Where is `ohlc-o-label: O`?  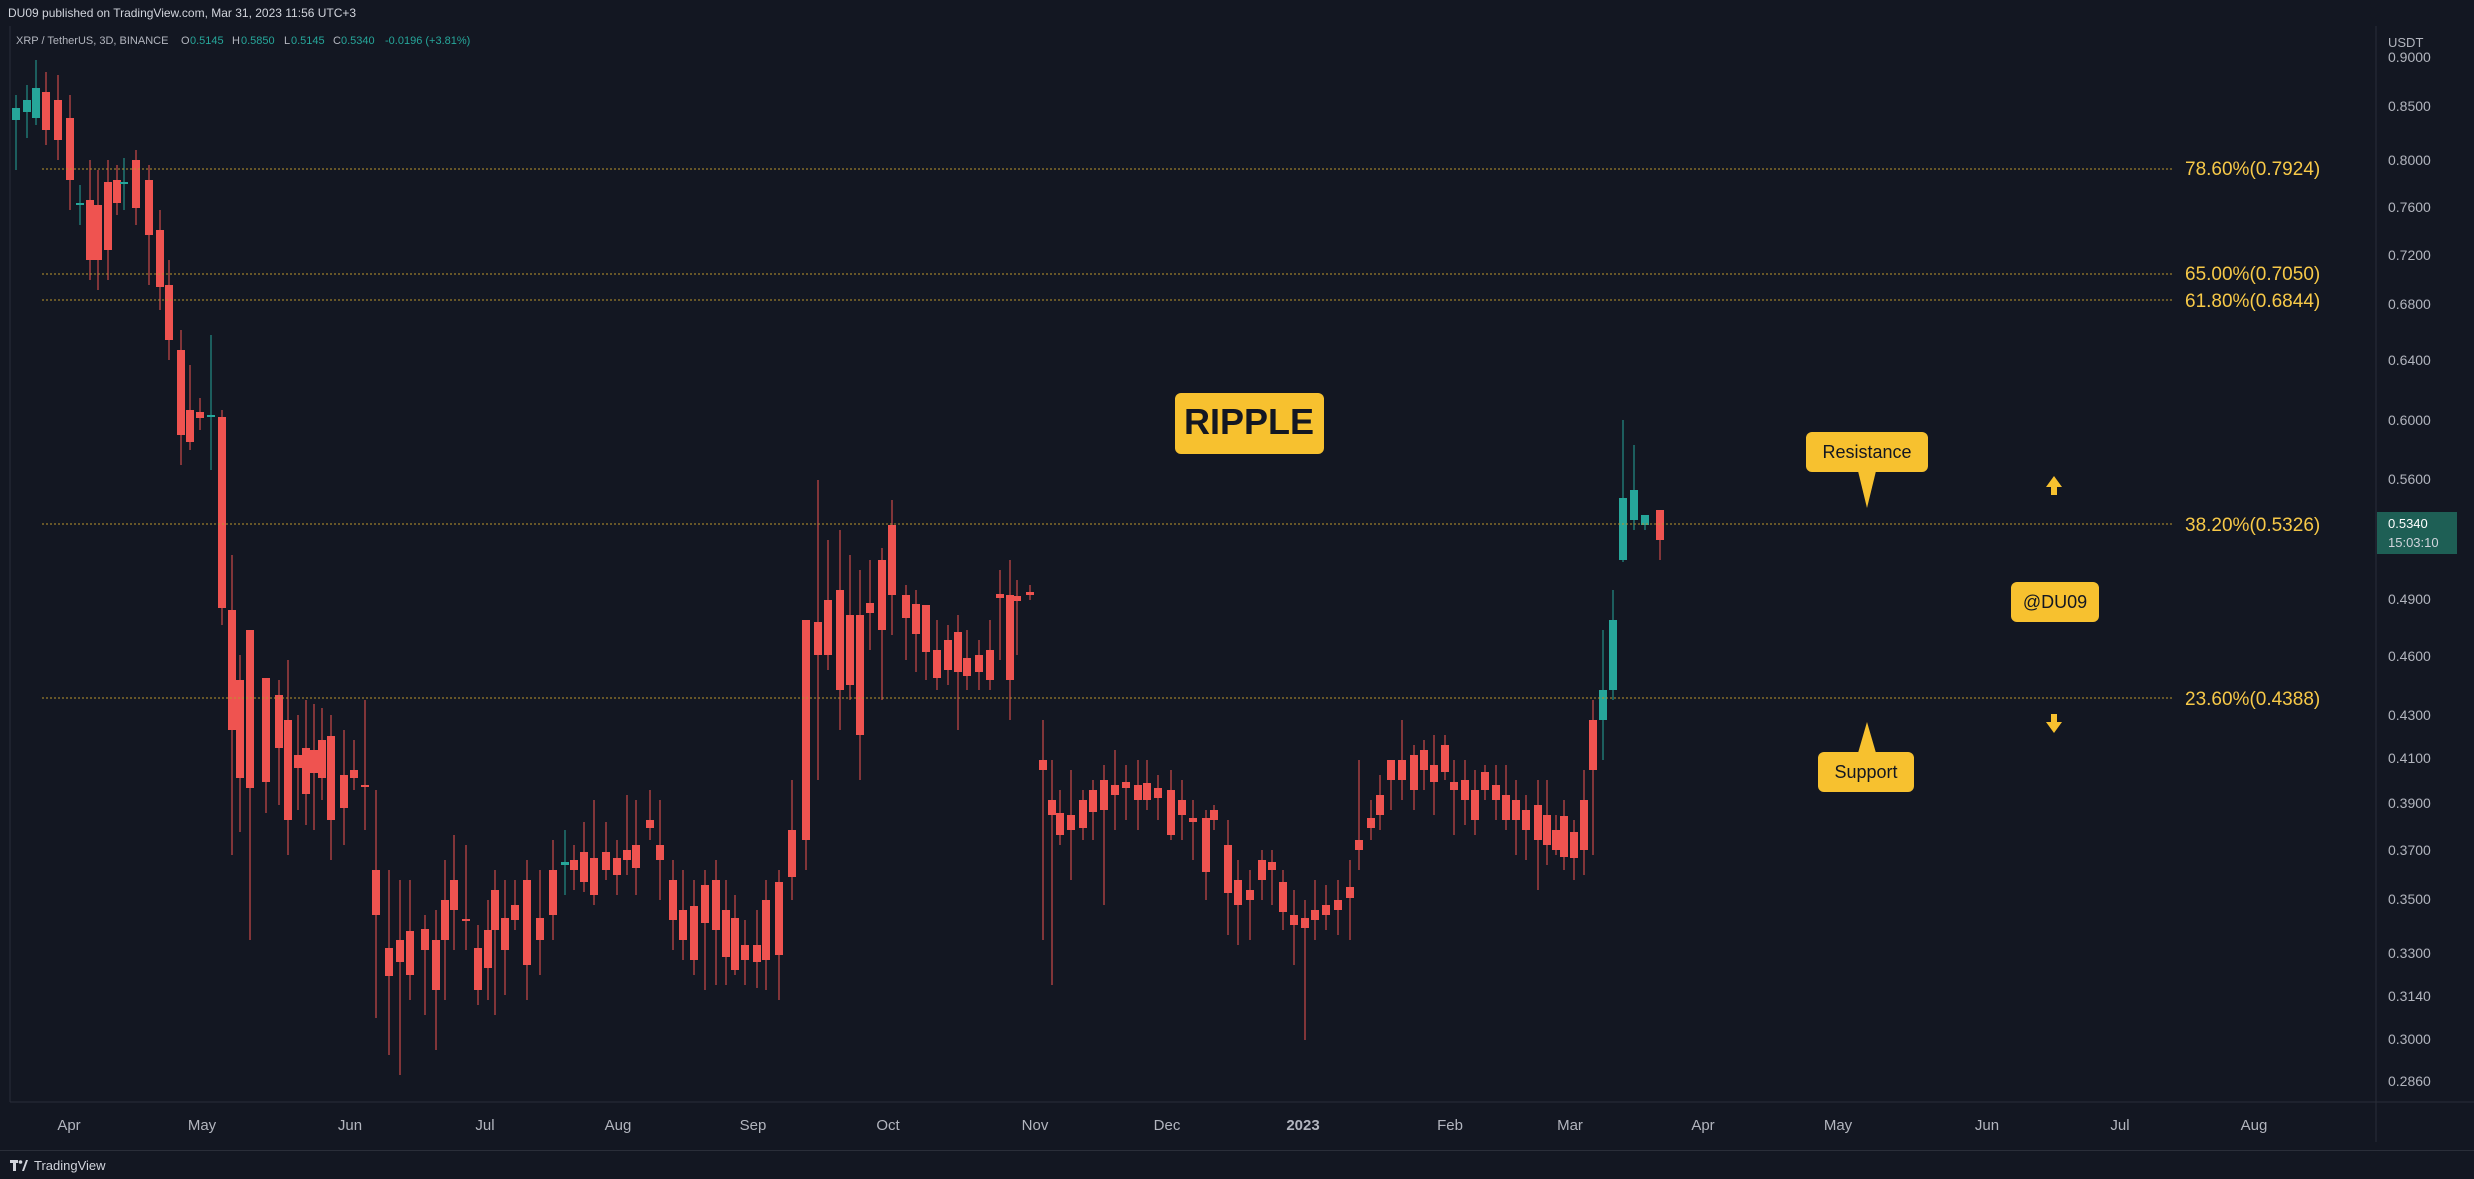 ohlc-o-label: O is located at coordinates (185, 41).